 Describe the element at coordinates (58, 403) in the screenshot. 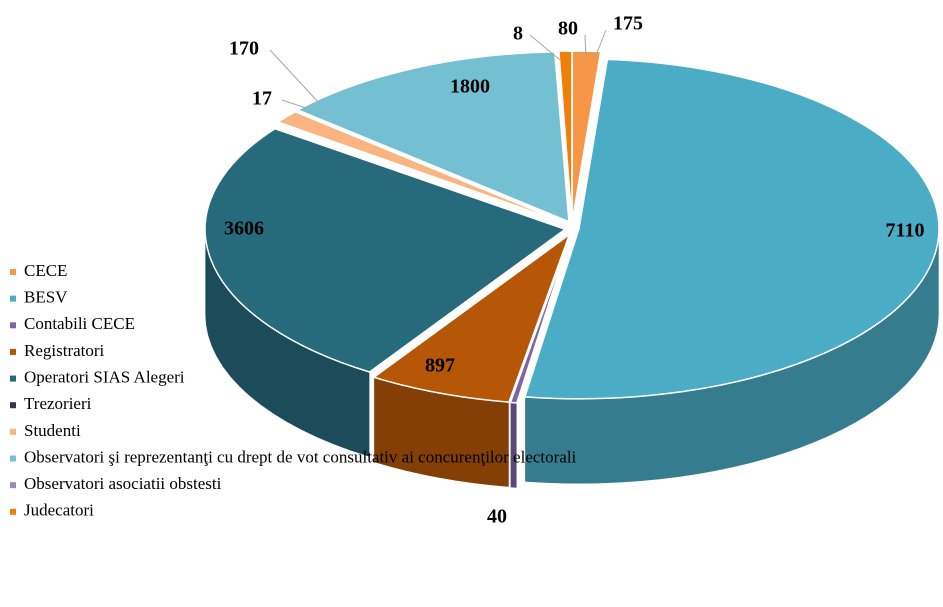

I see `legend-label: Trezorieri` at that location.